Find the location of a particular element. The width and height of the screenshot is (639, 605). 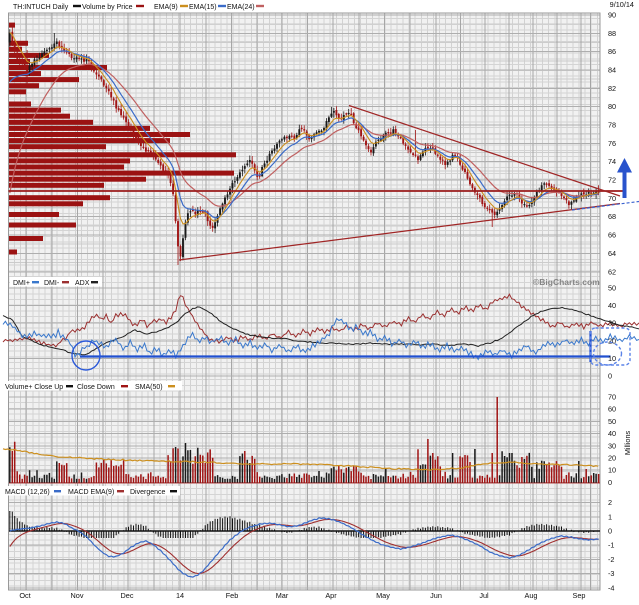

svg-text: ADX is located at coordinates (82, 283).